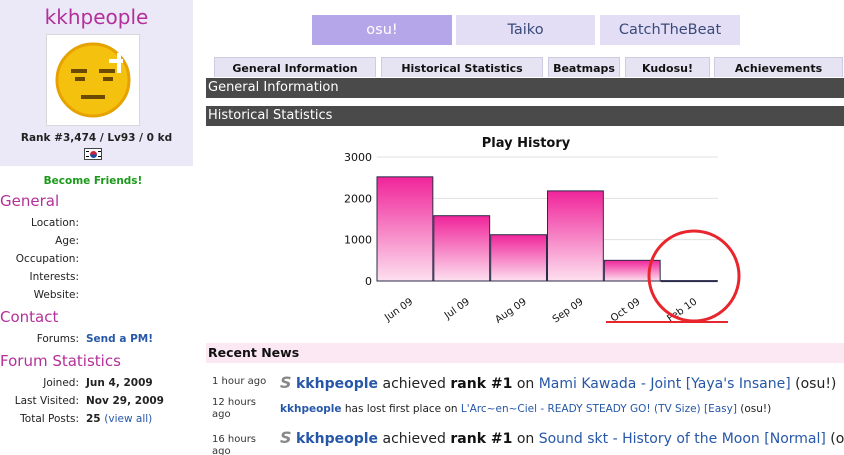 The width and height of the screenshot is (844, 455). I want to click on x-tick-label: Sep 09, so click(568, 310).